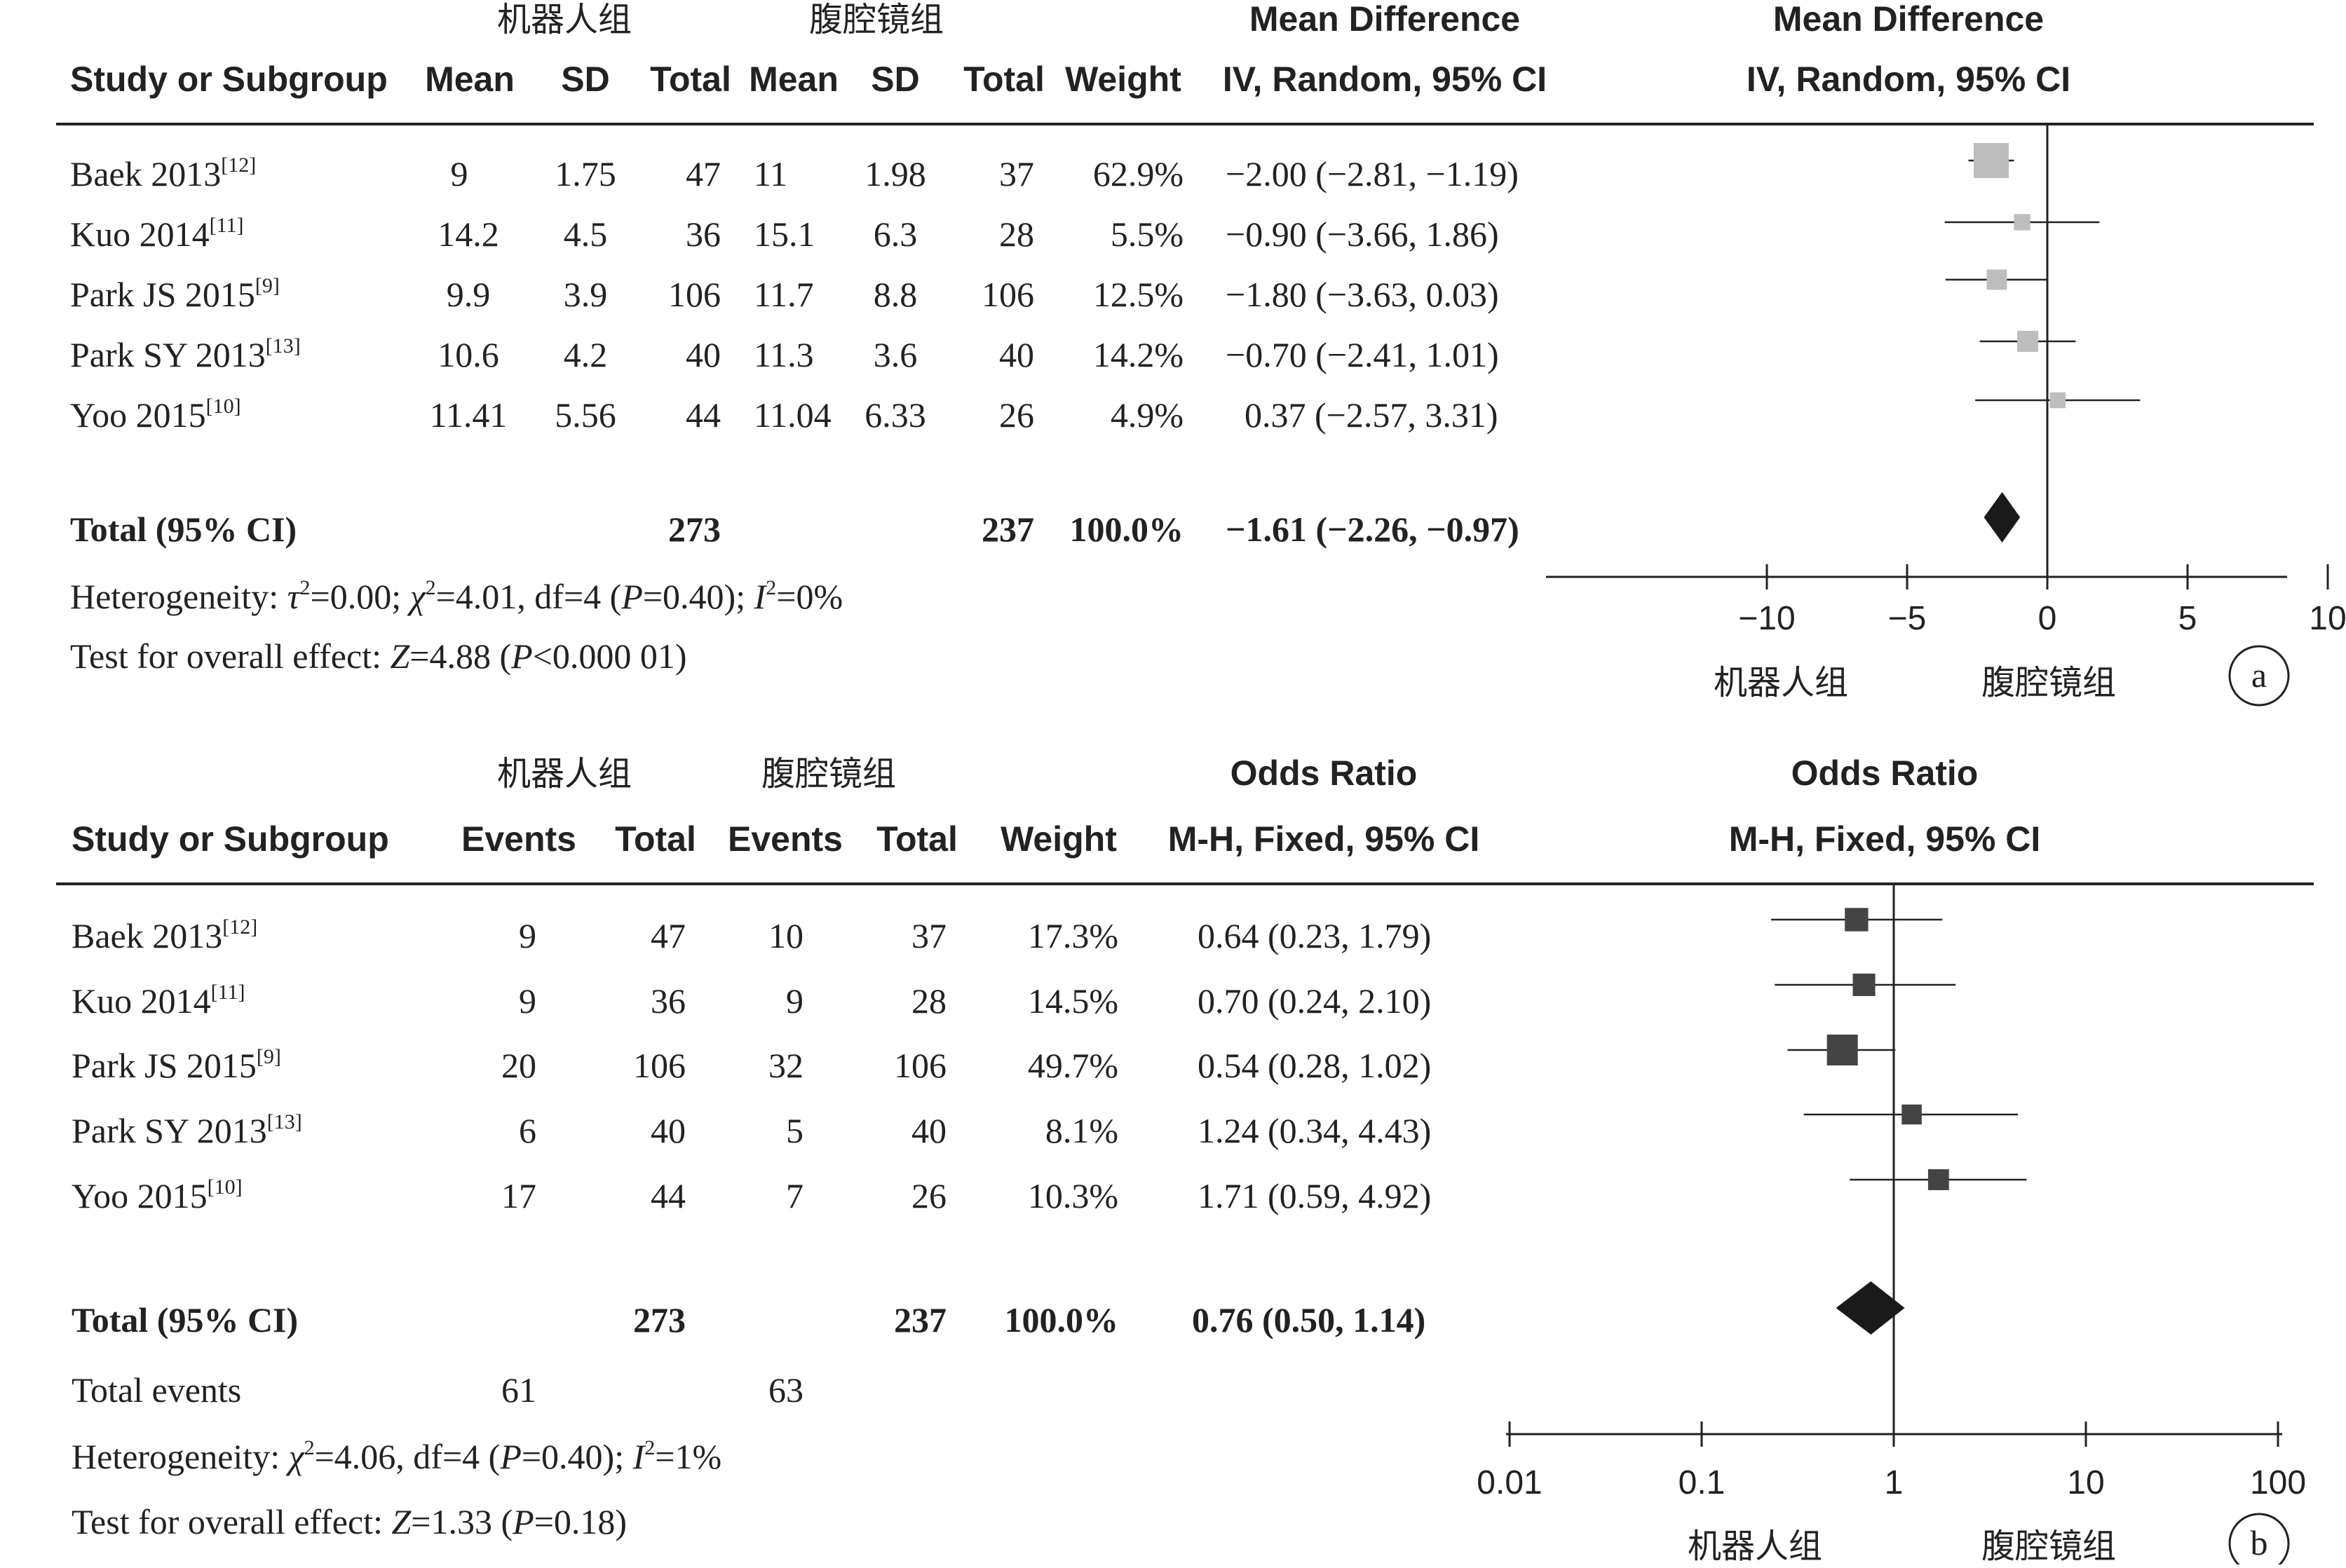  Describe the element at coordinates (585, 415) in the screenshot. I see `sd-robot: 5.56` at that location.